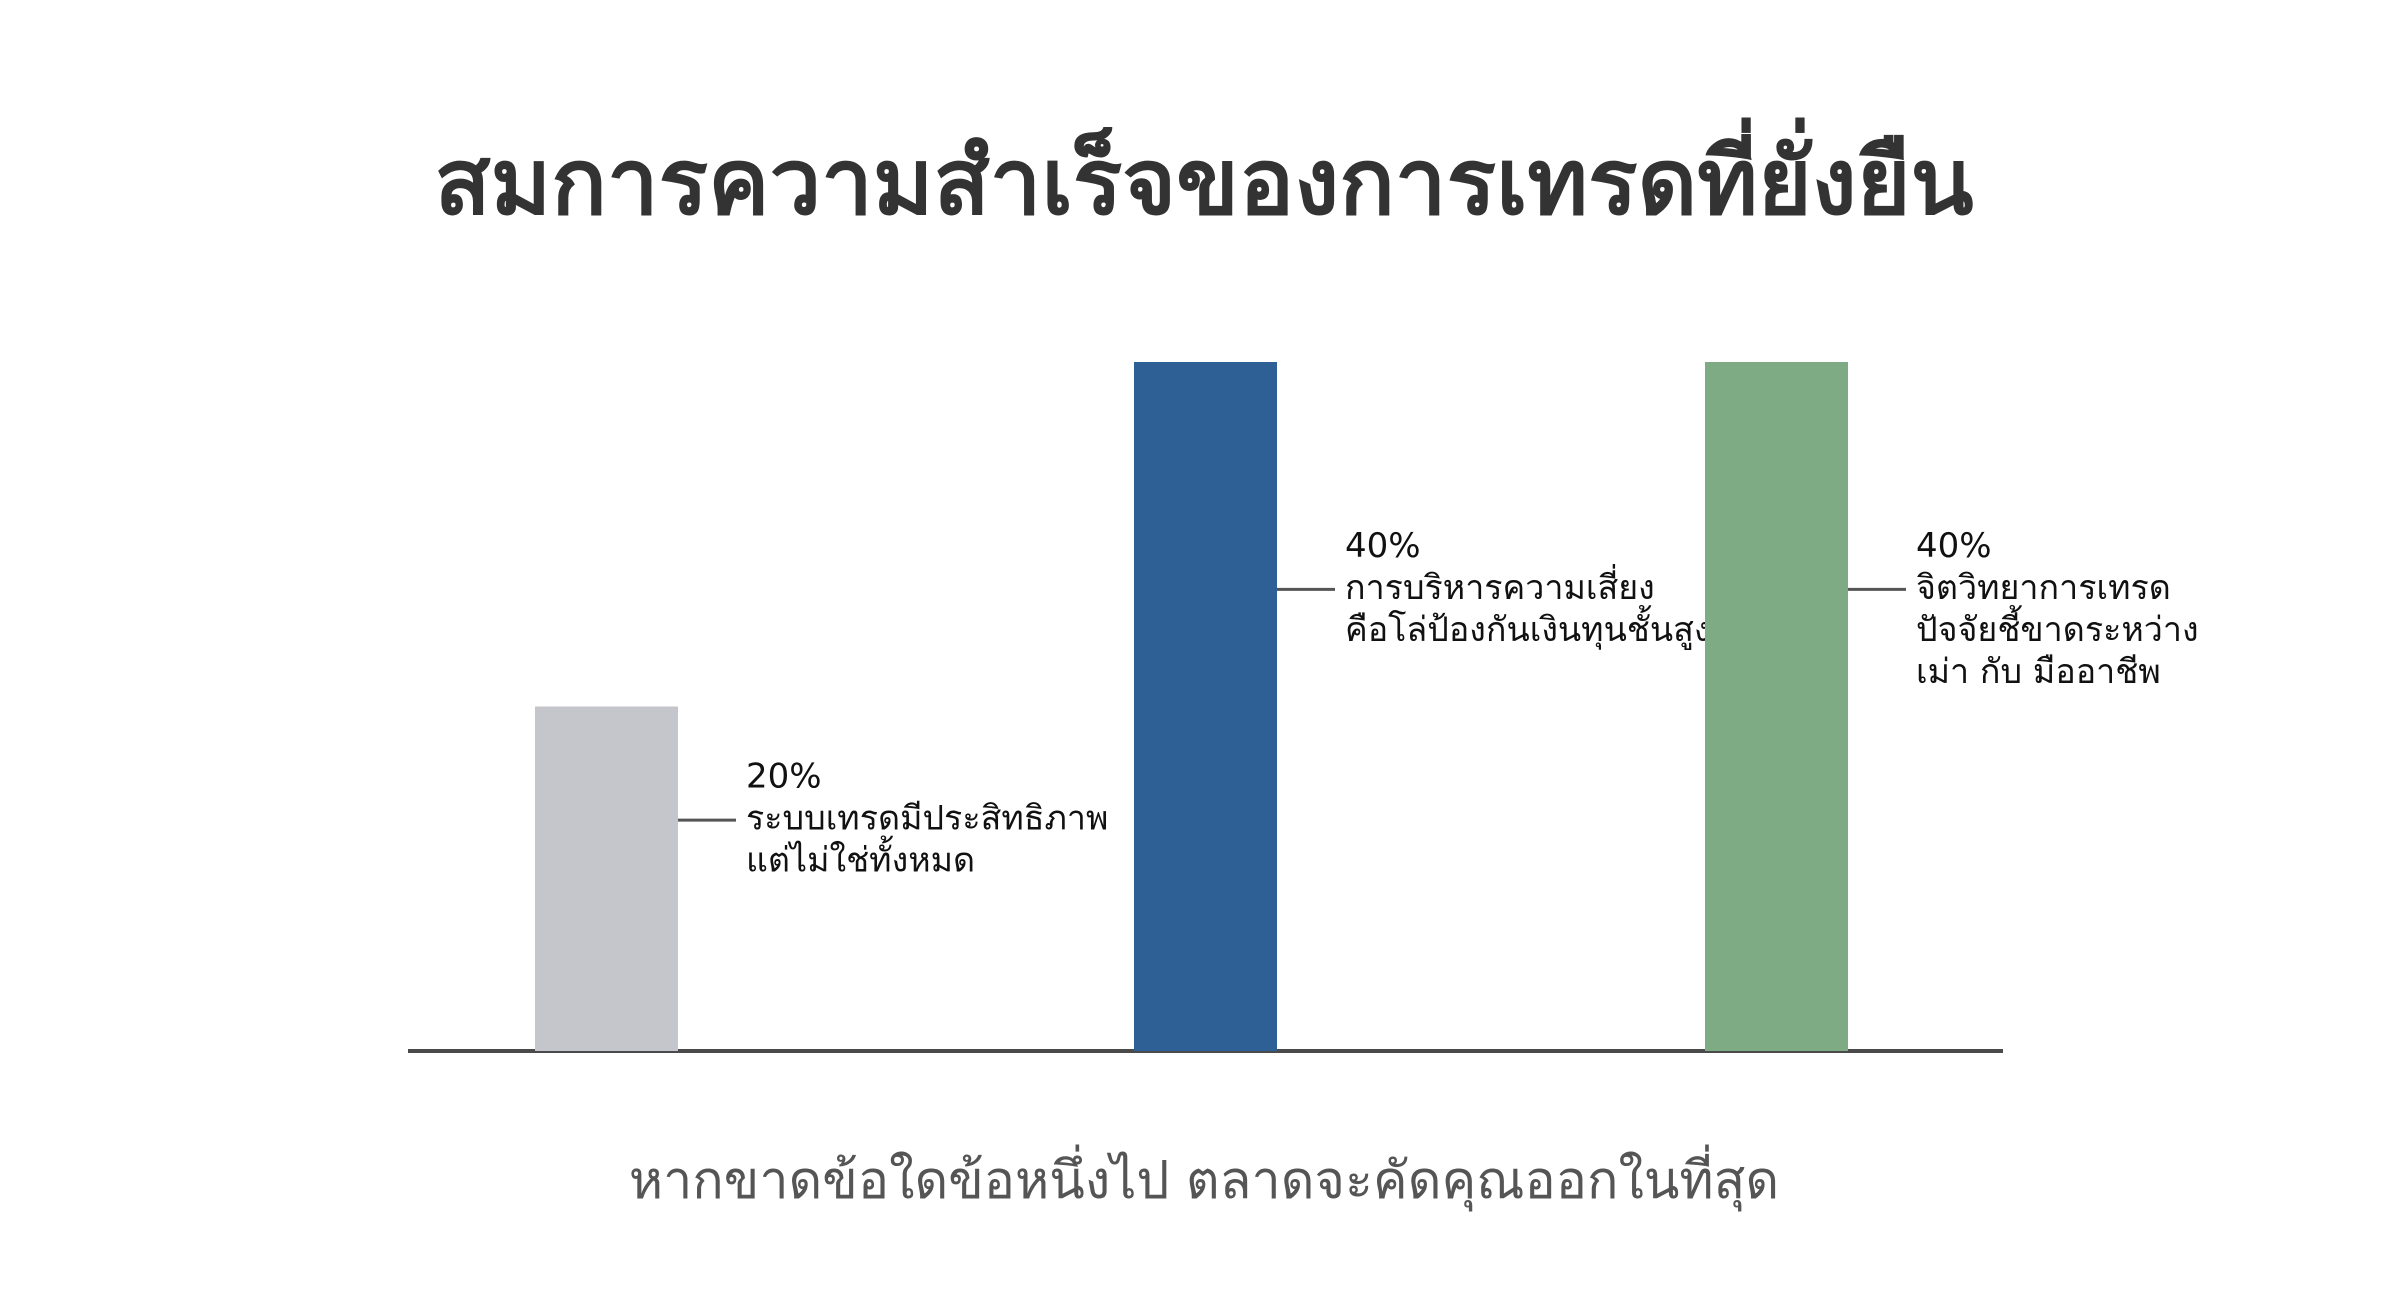 The width and height of the screenshot is (2400, 1309). What do you see at coordinates (1527, 627) in the screenshot?
I see `bar-description: คือโล่ป้องกันเงินทุนชั้นสูง` at bounding box center [1527, 627].